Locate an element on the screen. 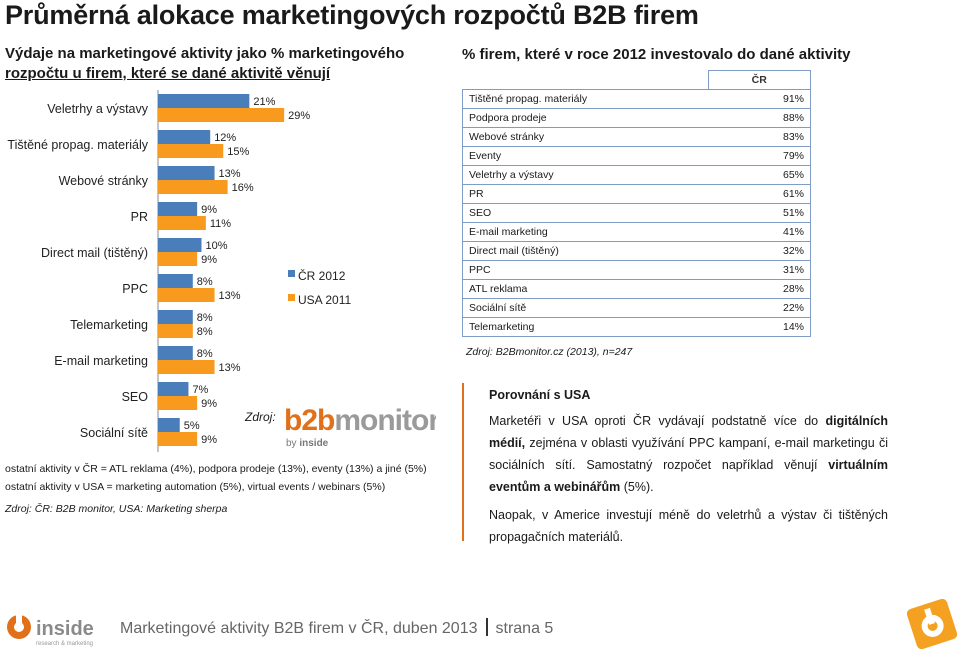 This screenshot has height=655, width=960. legend: ČR 2012 USA 2011 is located at coordinates (319, 287).